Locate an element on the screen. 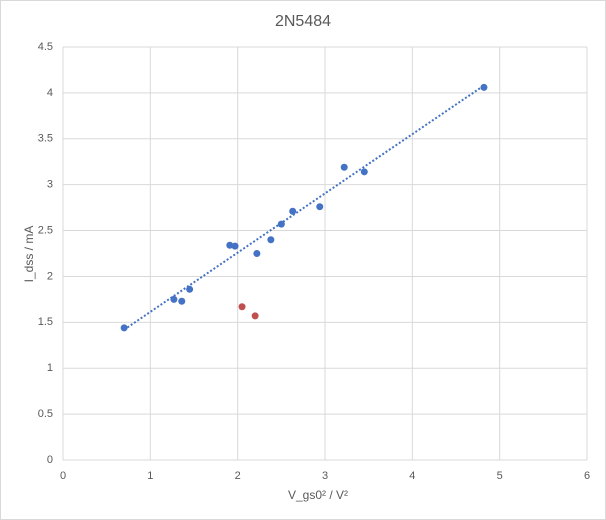 This screenshot has height=520, width=606. y-axis-title: I_dss / mA is located at coordinates (29, 254).